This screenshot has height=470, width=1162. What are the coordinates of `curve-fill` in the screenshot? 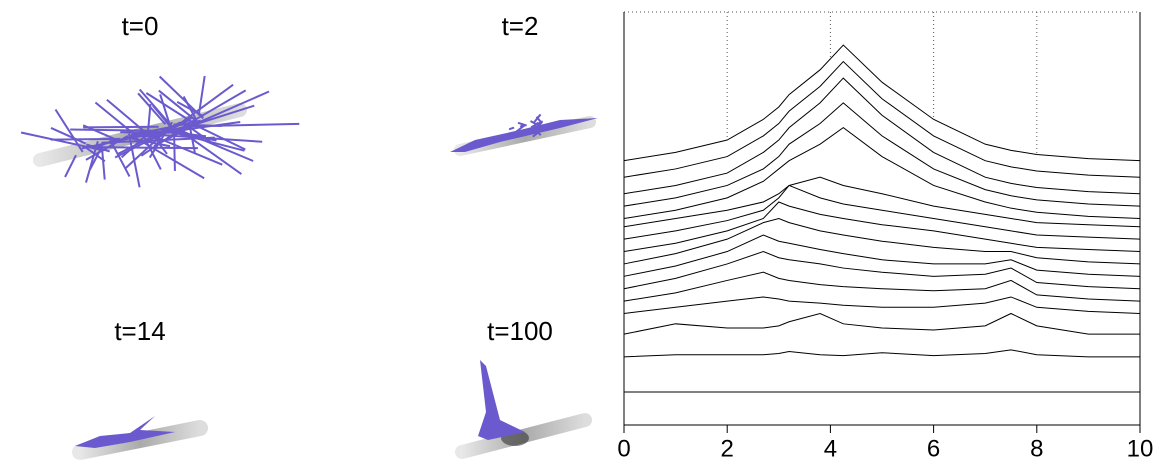 It's located at (882, 408).